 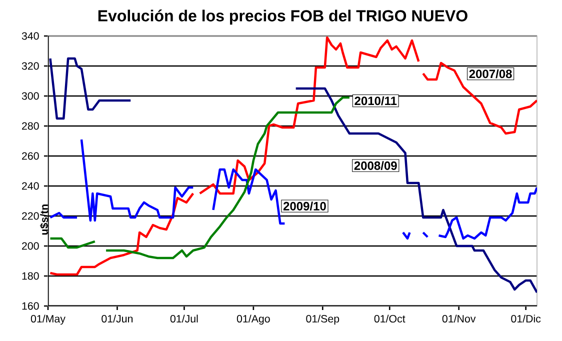 What do you see at coordinates (48, 319) in the screenshot?
I see `x-tick-label: 01/May` at bounding box center [48, 319].